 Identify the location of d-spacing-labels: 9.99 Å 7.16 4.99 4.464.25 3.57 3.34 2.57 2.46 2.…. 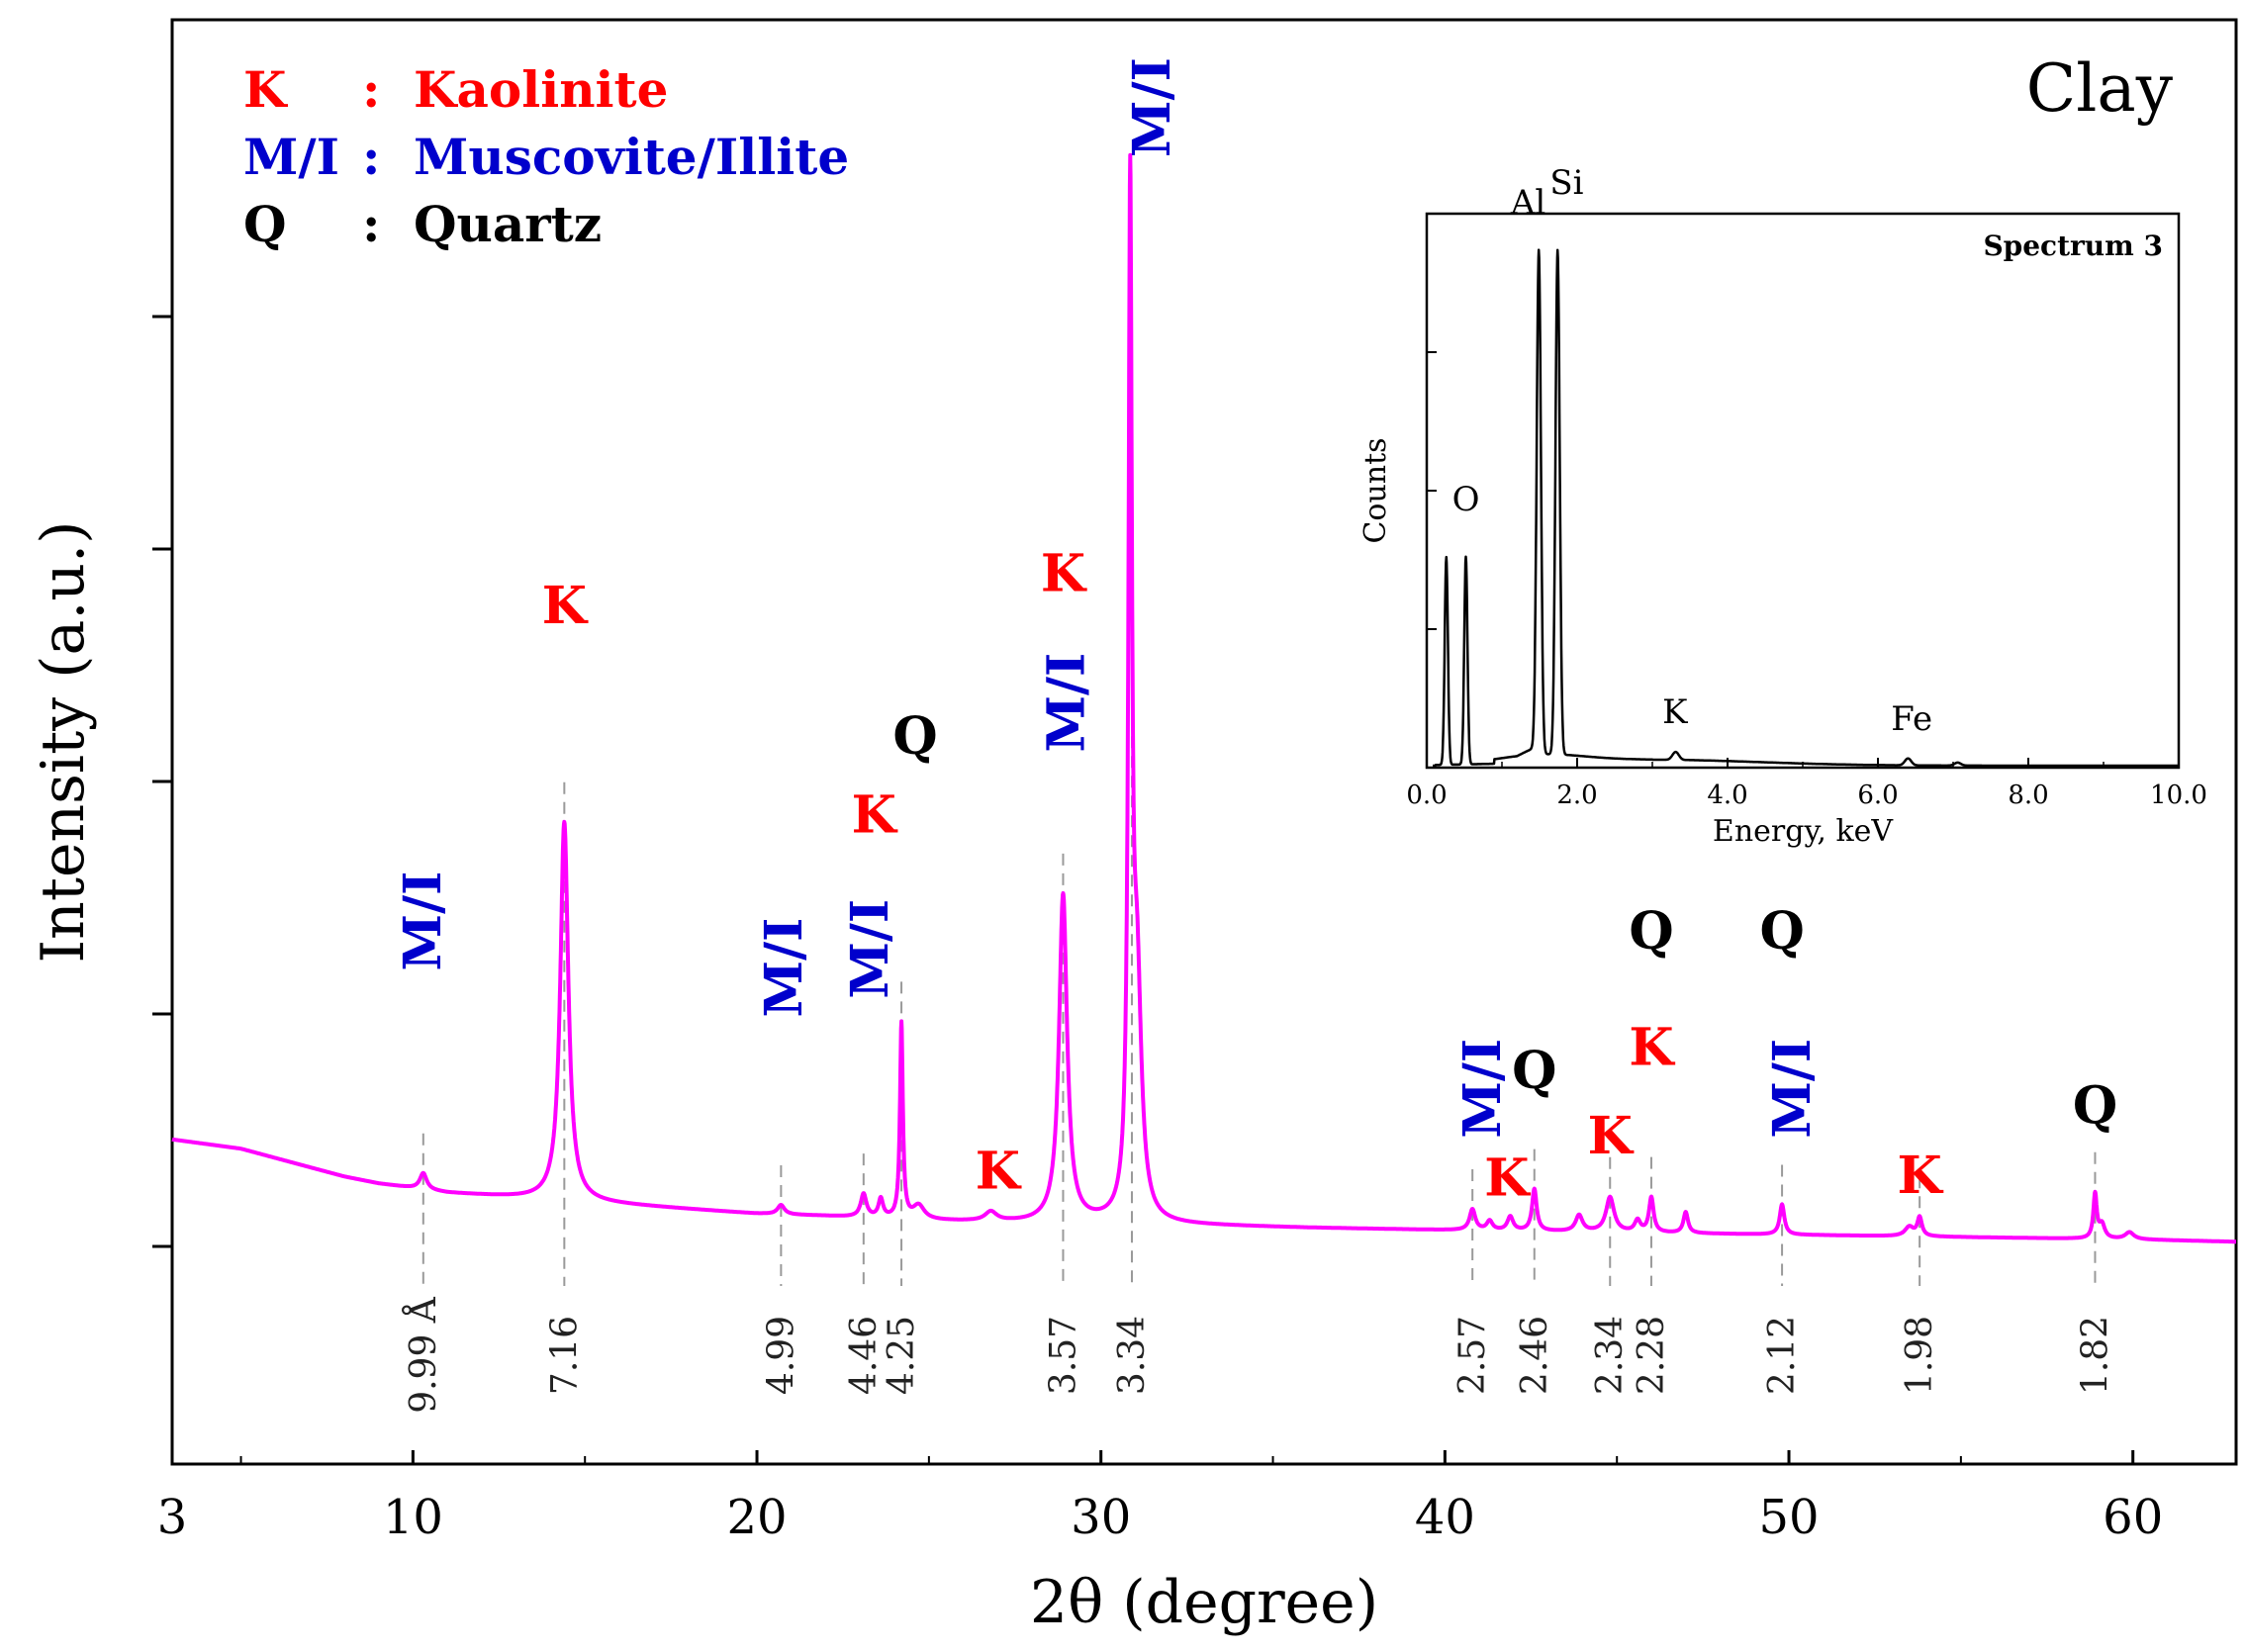
(1259, 1355).